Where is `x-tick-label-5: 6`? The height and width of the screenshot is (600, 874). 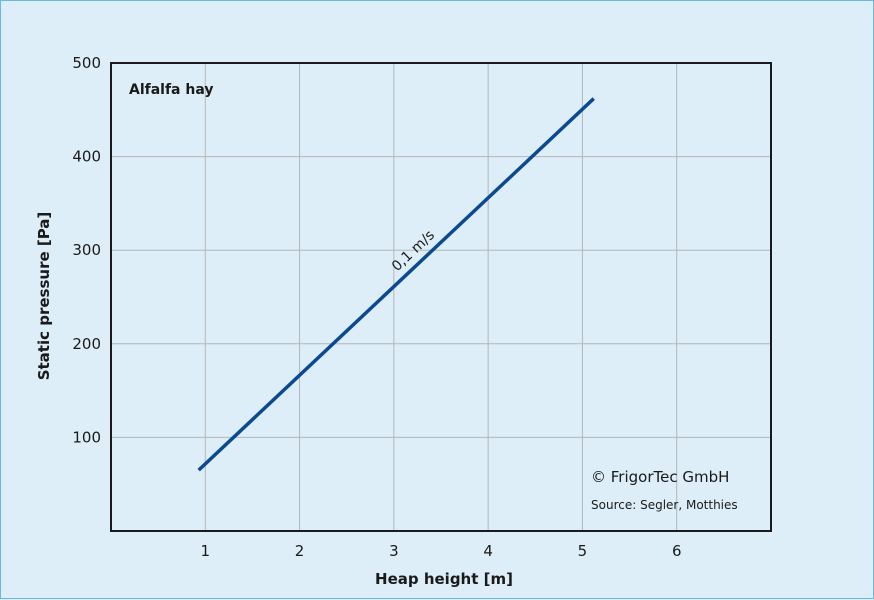 x-tick-label-5: 6 is located at coordinates (677, 551).